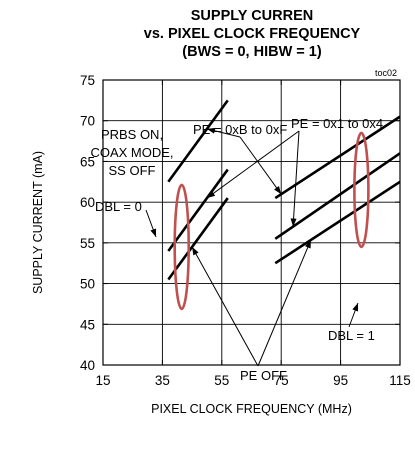  What do you see at coordinates (87, 80) in the screenshot?
I see `y-tick-label: 75` at bounding box center [87, 80].